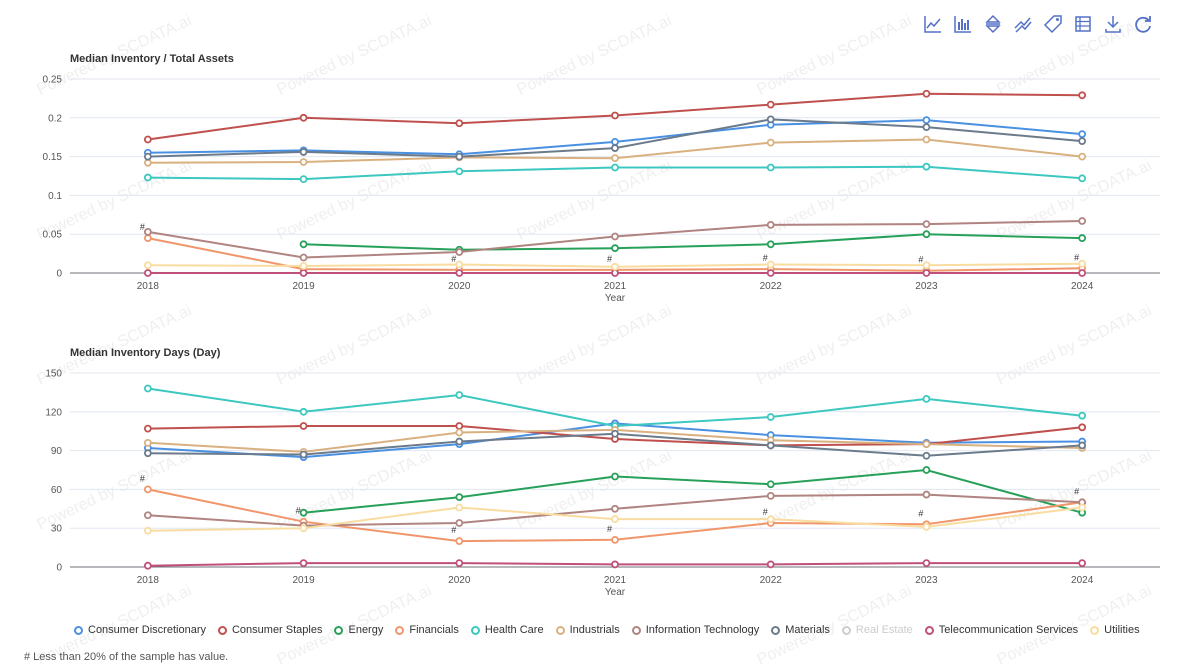  I want to click on legend-label: Utilities, so click(1122, 630).